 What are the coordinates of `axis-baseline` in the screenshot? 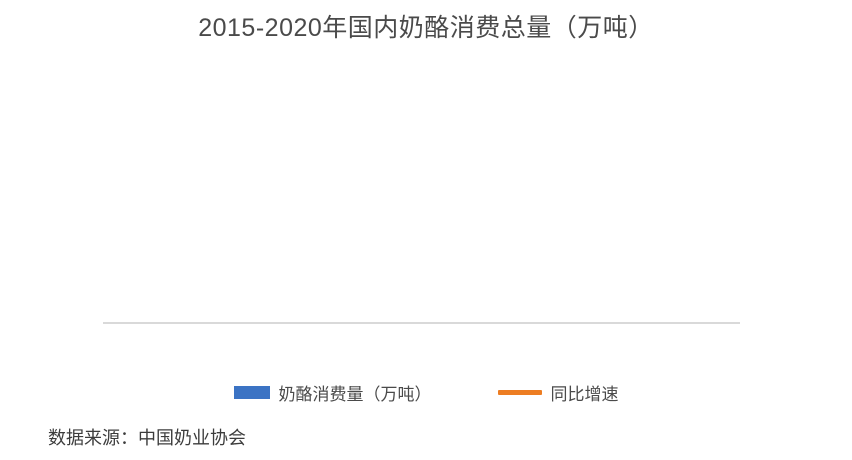 It's located at (421, 323).